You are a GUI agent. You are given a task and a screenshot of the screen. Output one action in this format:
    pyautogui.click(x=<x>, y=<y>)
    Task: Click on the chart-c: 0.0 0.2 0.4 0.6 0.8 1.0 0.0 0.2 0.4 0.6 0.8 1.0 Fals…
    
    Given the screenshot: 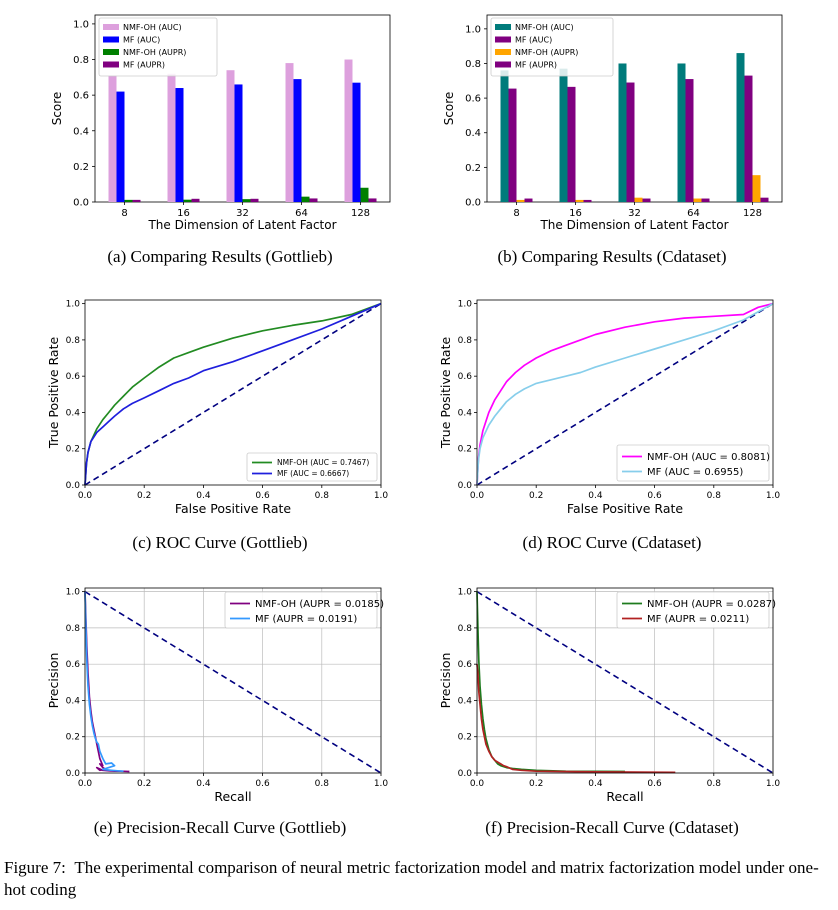 What is the action you would take?
    pyautogui.click(x=217, y=407)
    